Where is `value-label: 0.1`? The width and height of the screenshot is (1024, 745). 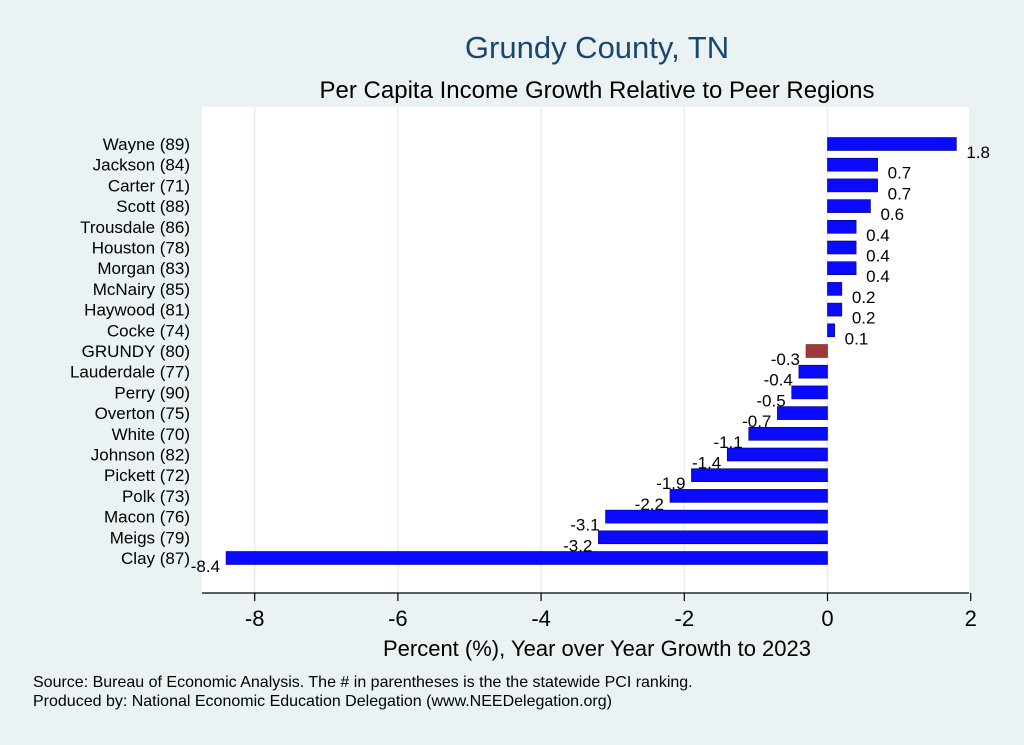
value-label: 0.1 is located at coordinates (857, 338).